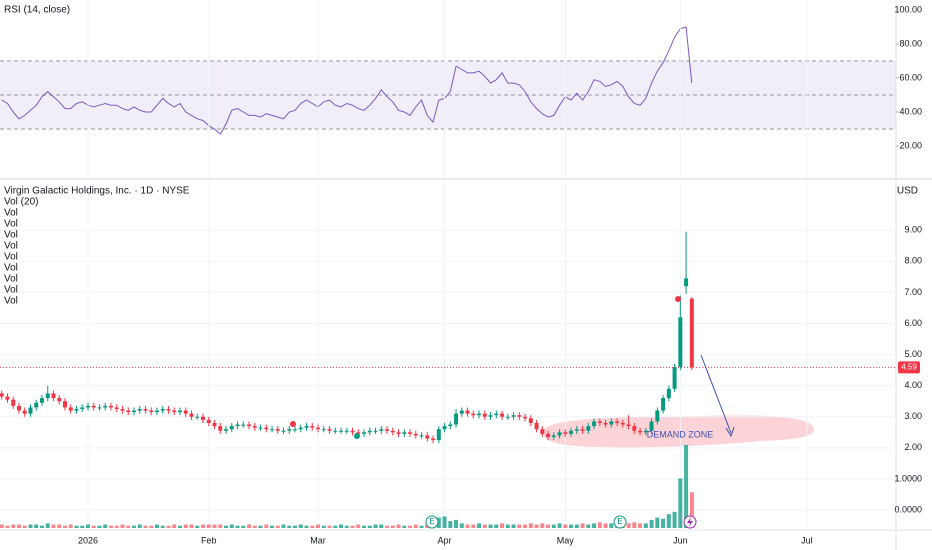  Describe the element at coordinates (690, 522) in the screenshot. I see `lightning-icon` at that location.